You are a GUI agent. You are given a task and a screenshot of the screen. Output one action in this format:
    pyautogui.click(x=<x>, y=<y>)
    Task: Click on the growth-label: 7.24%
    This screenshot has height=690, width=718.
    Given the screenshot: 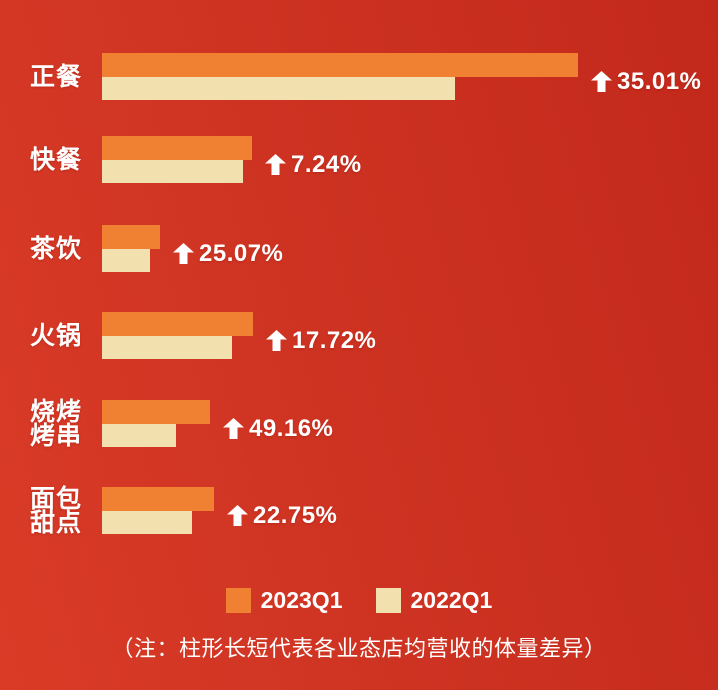 What is the action you would take?
    pyautogui.click(x=313, y=164)
    